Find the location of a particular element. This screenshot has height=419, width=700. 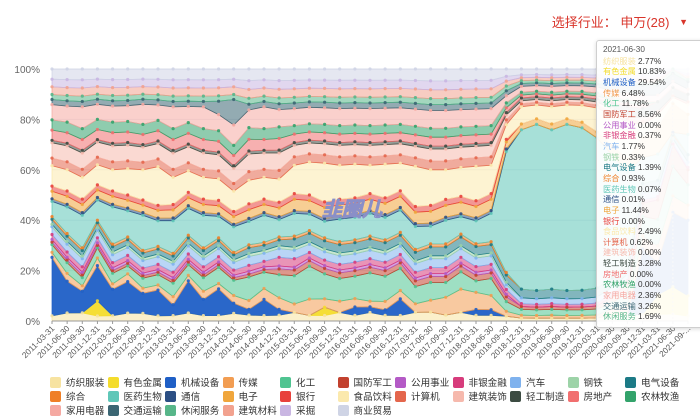

legend-item: 采掘 is located at coordinates (297, 410).